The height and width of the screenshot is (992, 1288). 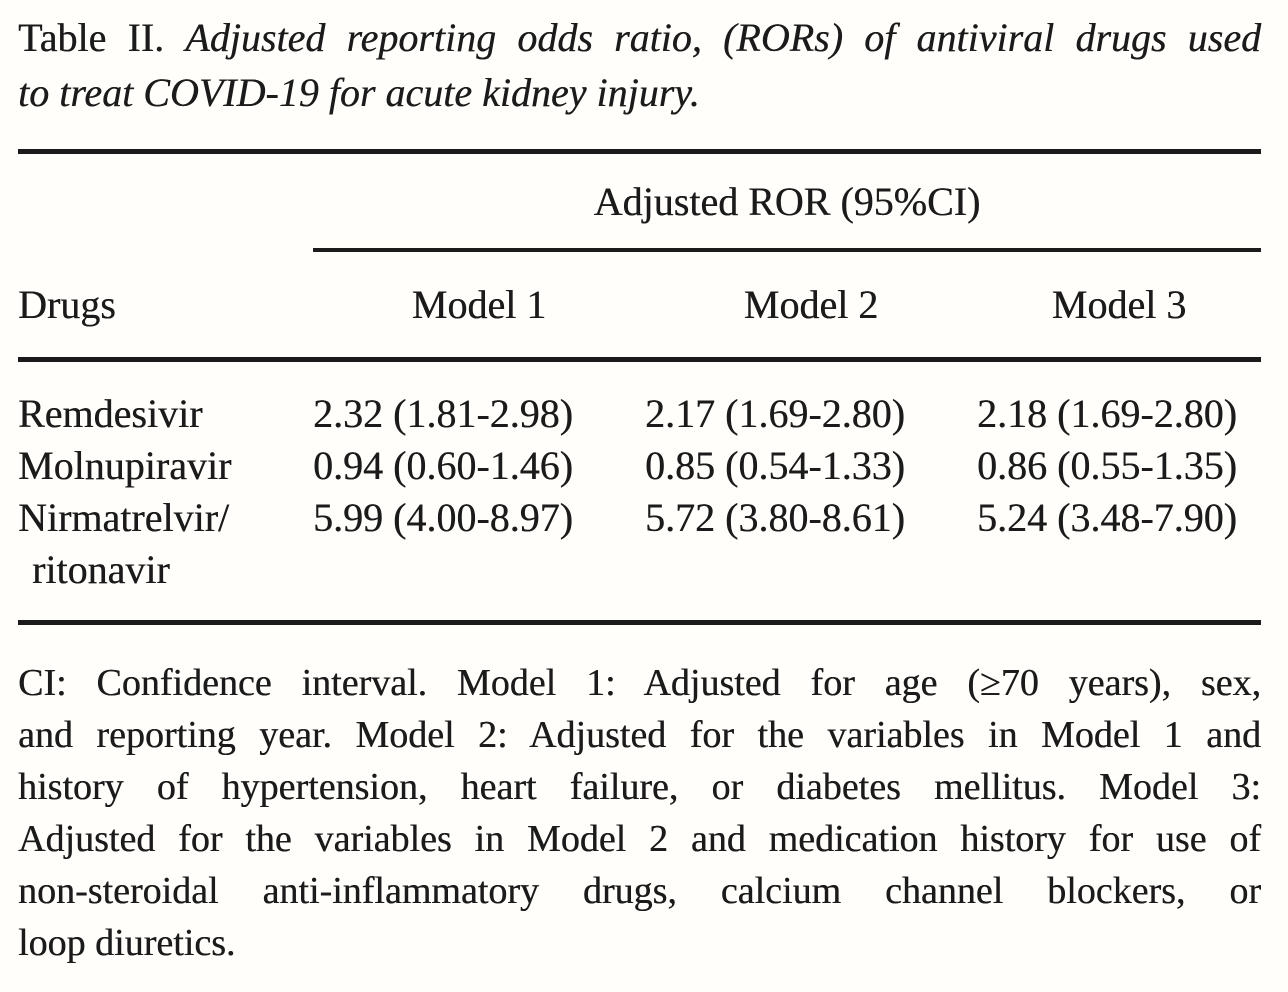 I want to click on column-header-drugs: Drugs, so click(x=67, y=304).